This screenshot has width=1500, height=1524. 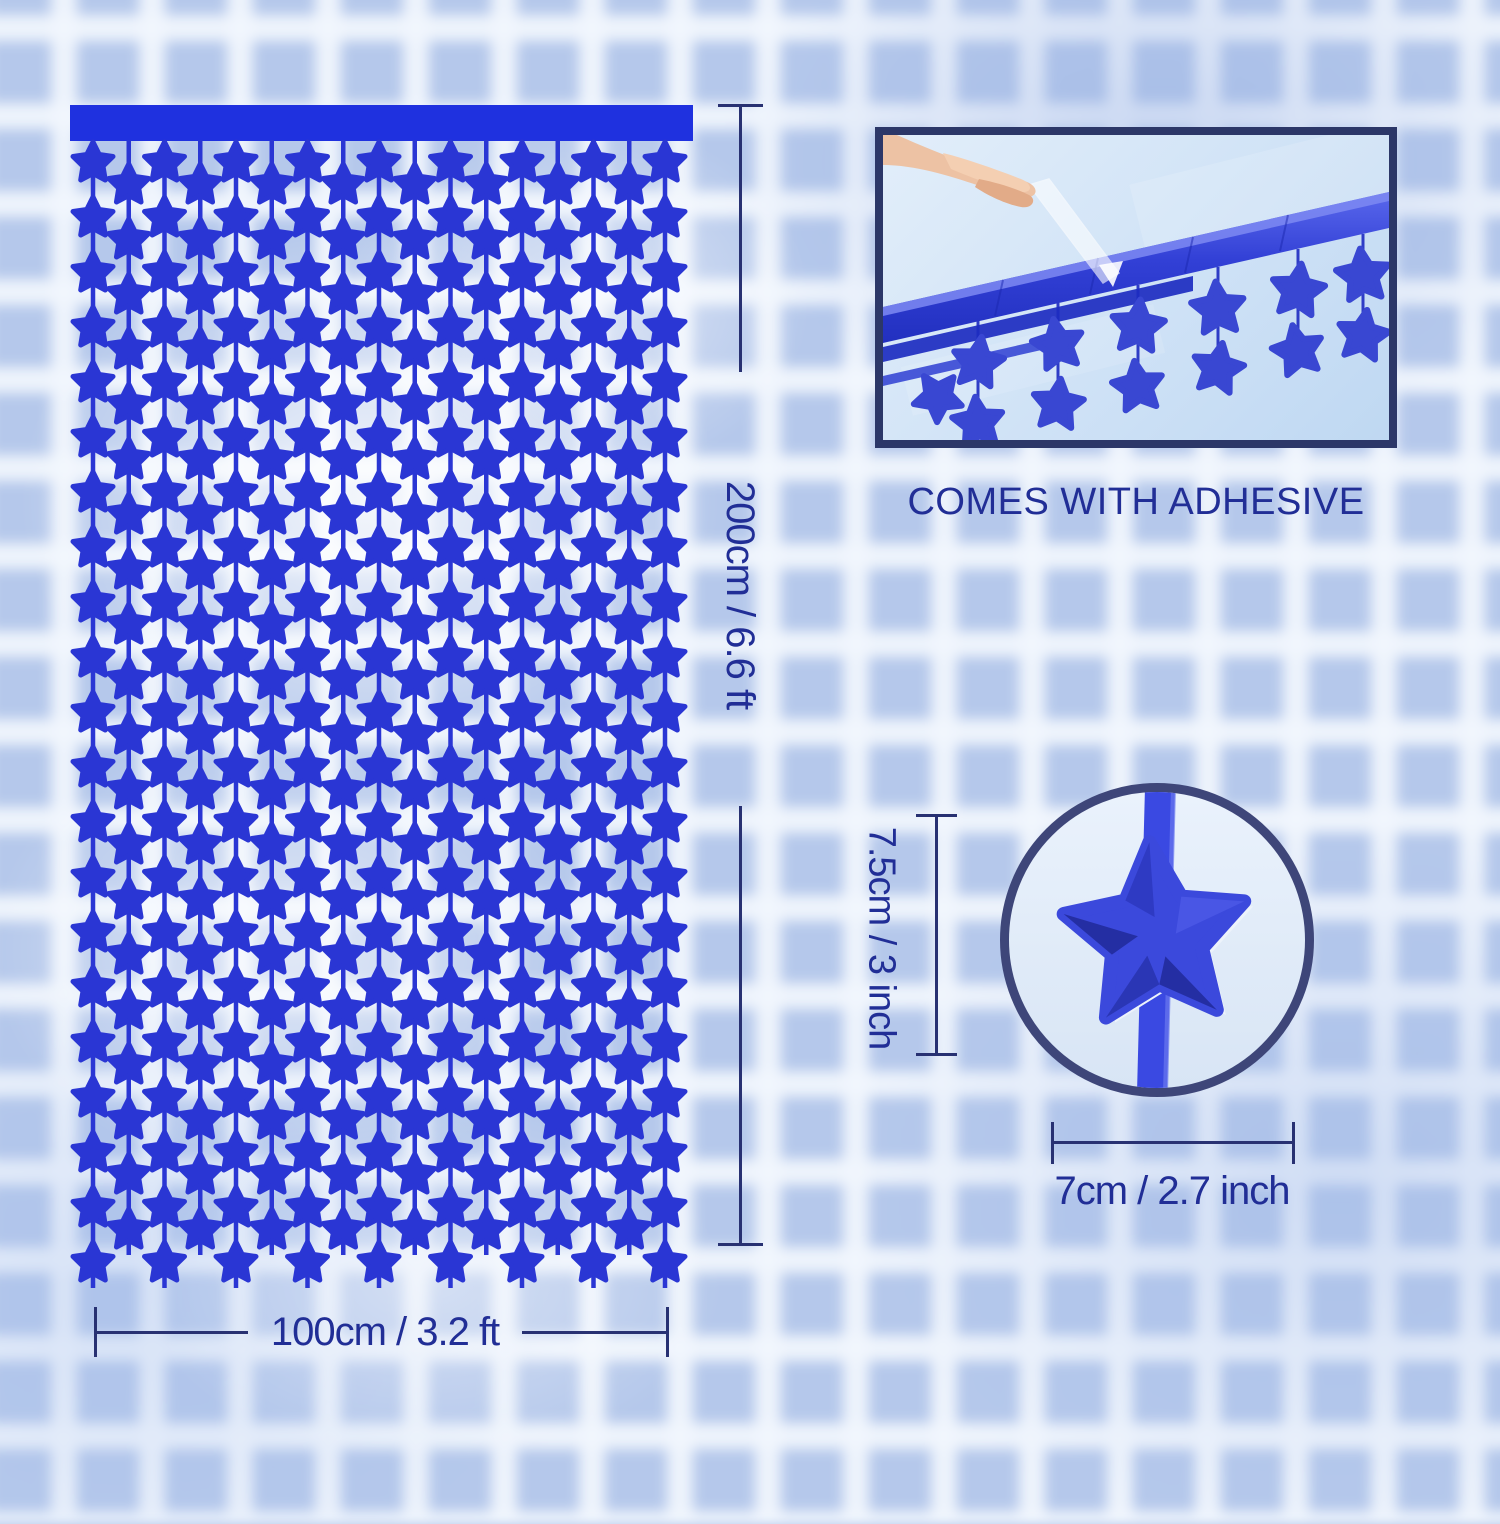 I want to click on star-height-cap-bottom, so click(x=936, y=1054).